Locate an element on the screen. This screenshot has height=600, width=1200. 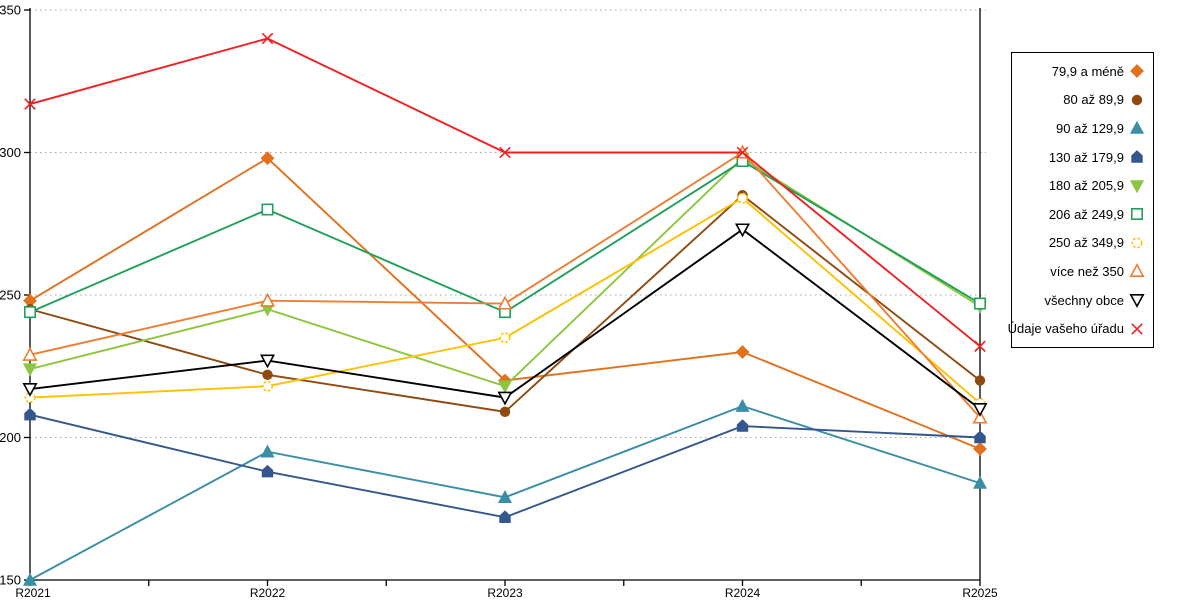
y-tick-label: 250 is located at coordinates (10, 295).